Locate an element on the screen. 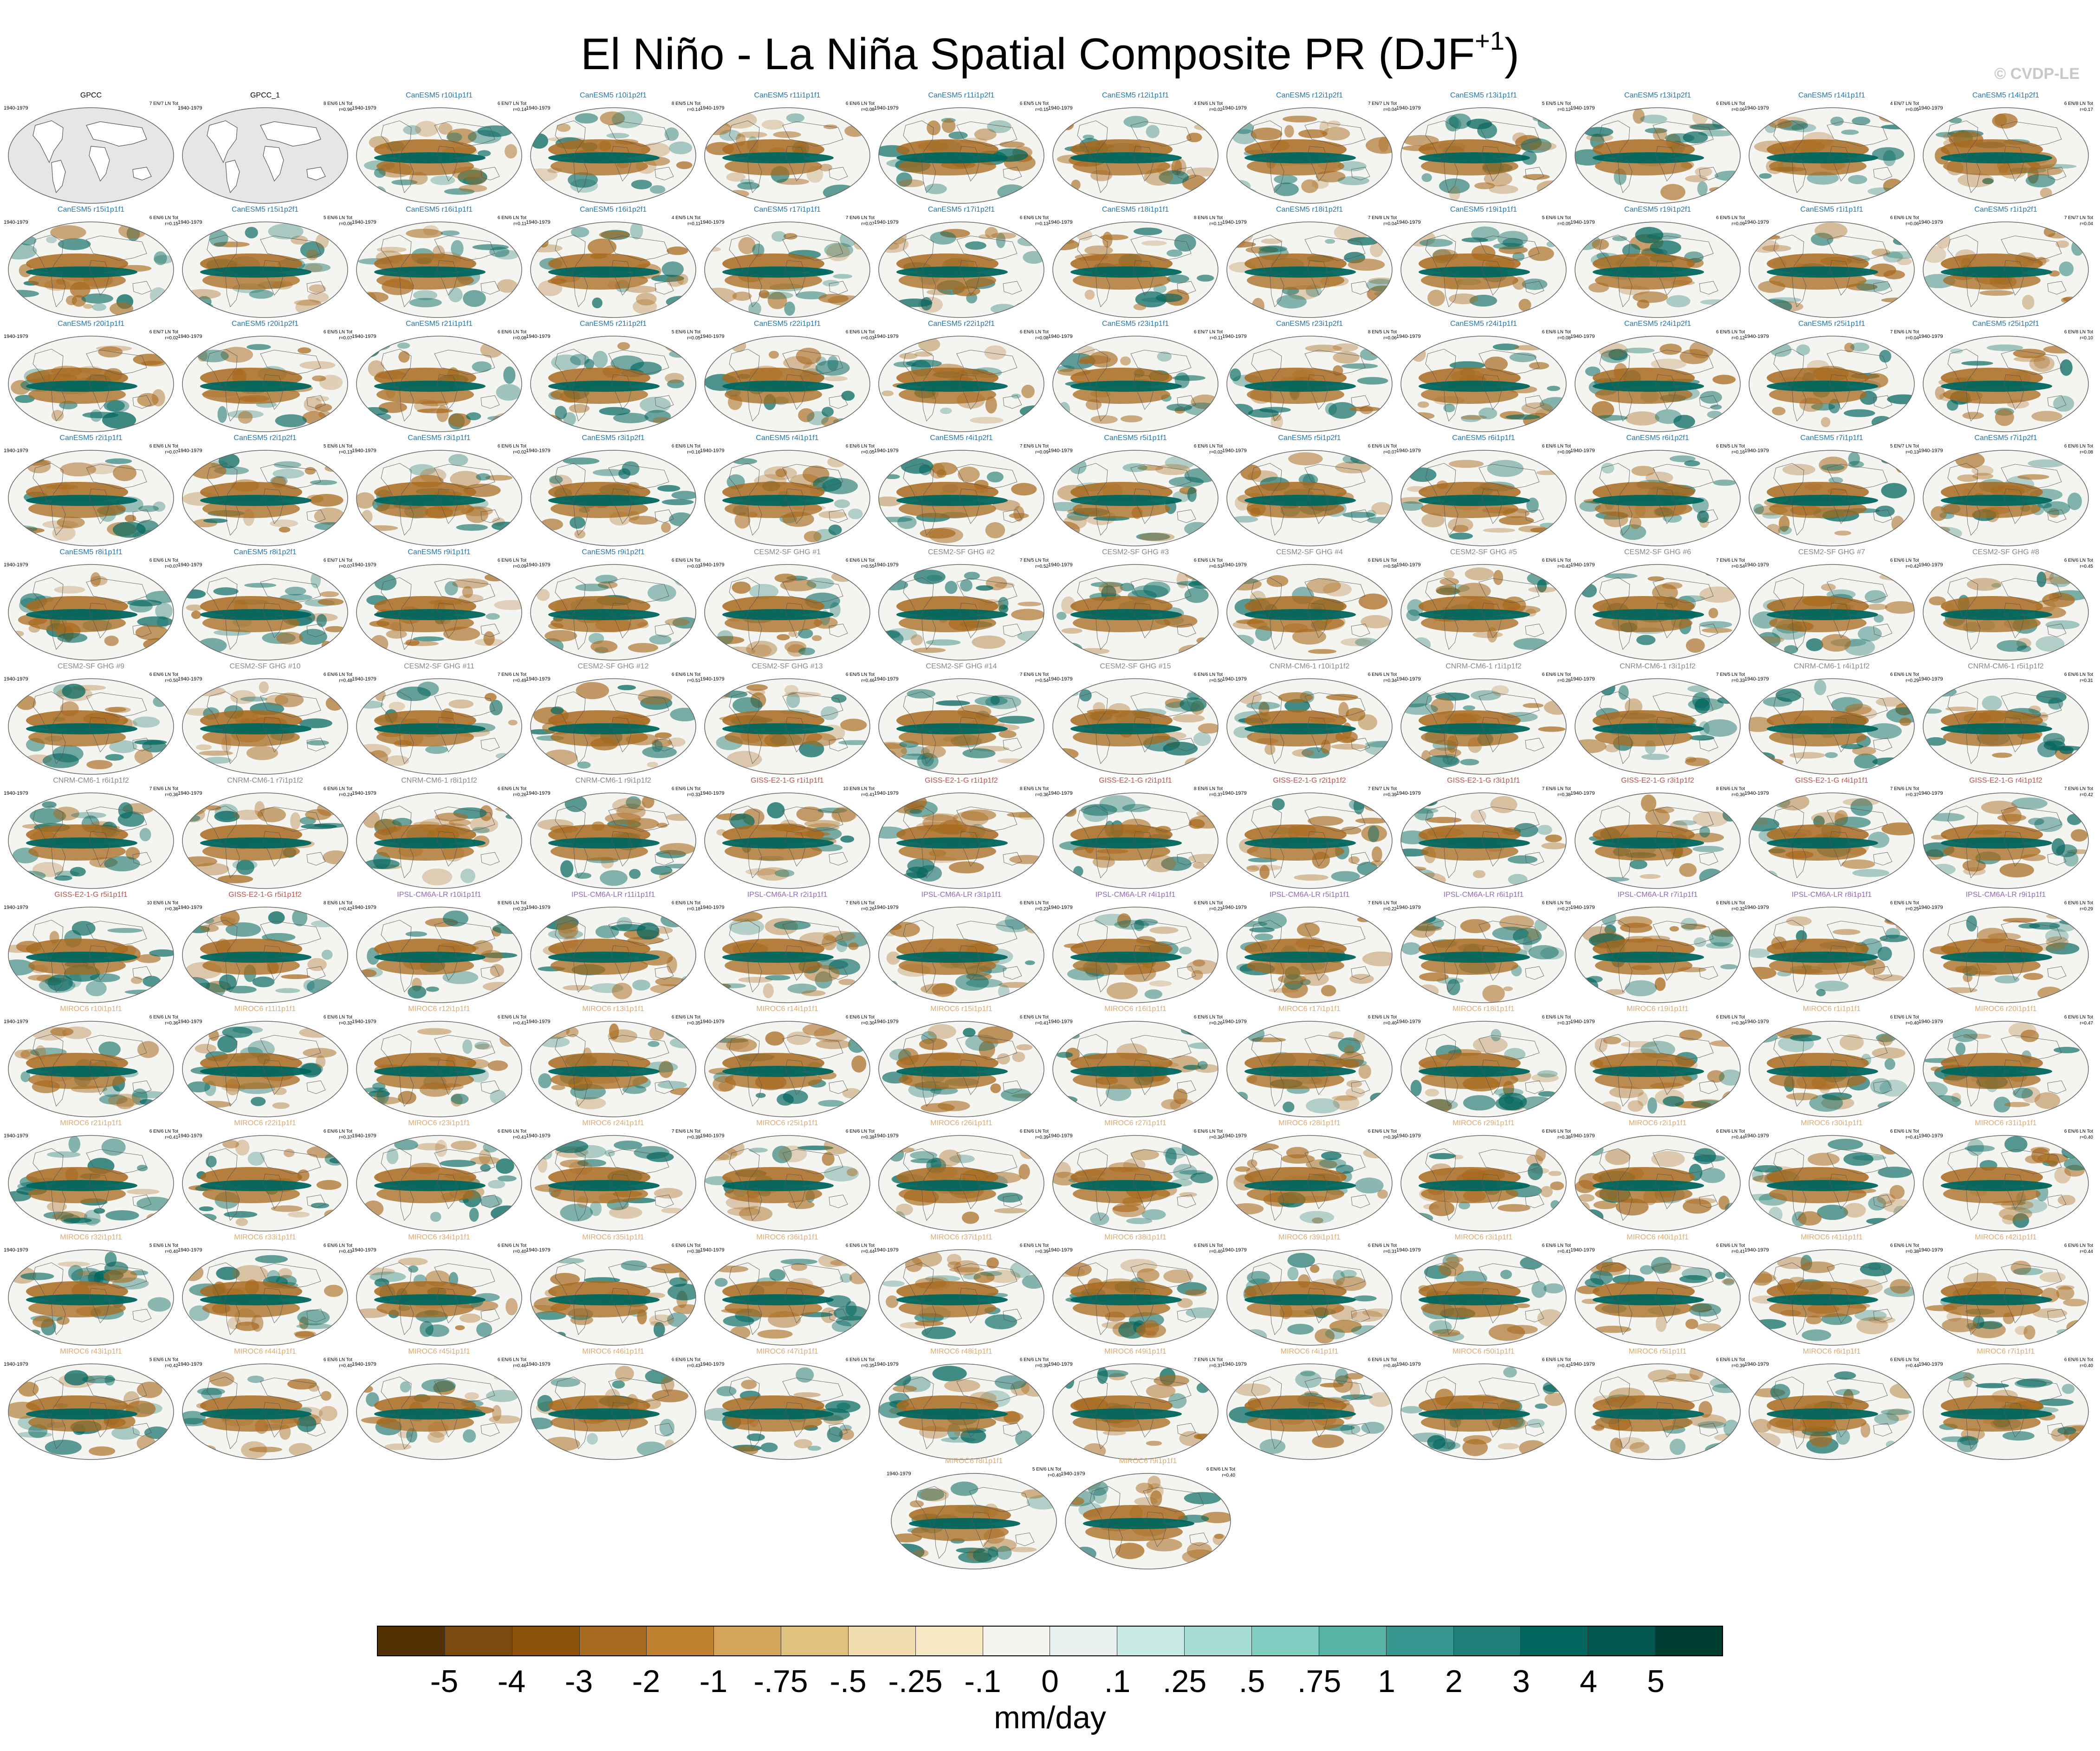 The height and width of the screenshot is (1751, 2100). panel-title: CNRM-CM6-1 r7i1p1f2 is located at coordinates (265, 781).